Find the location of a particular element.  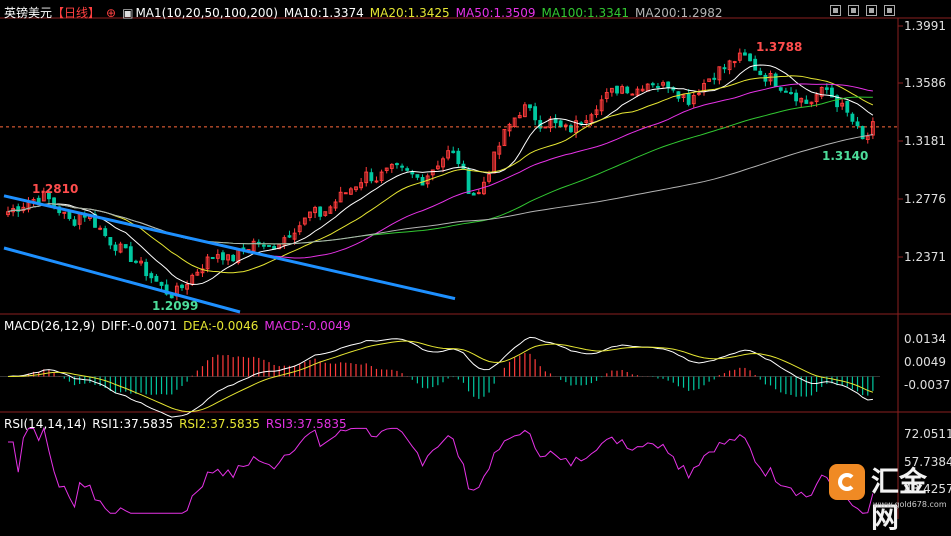

ma100-value: MA100:1.3341 is located at coordinates (585, 13).